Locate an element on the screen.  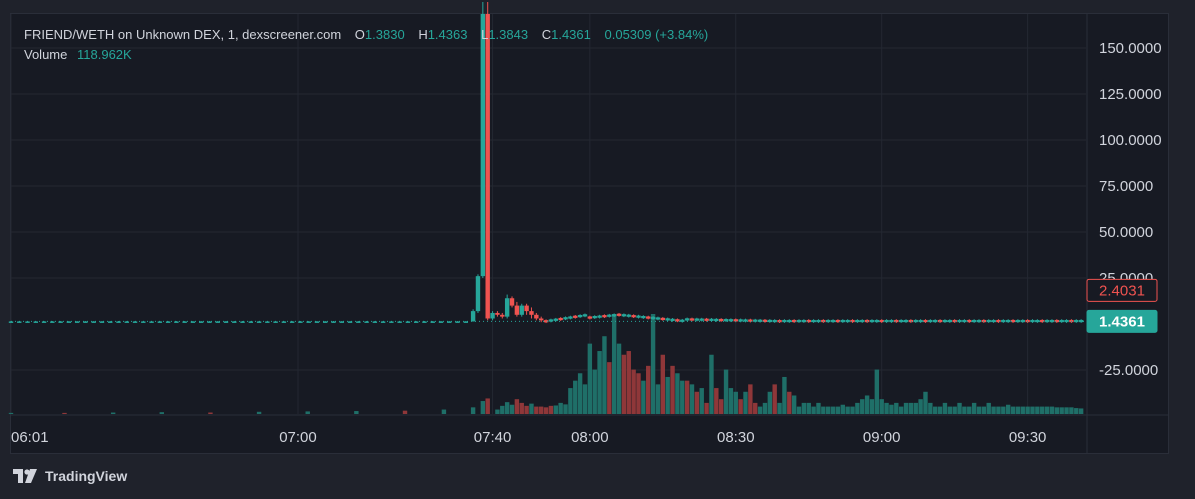
y-tick-label: 100.0000 is located at coordinates (1130, 140).